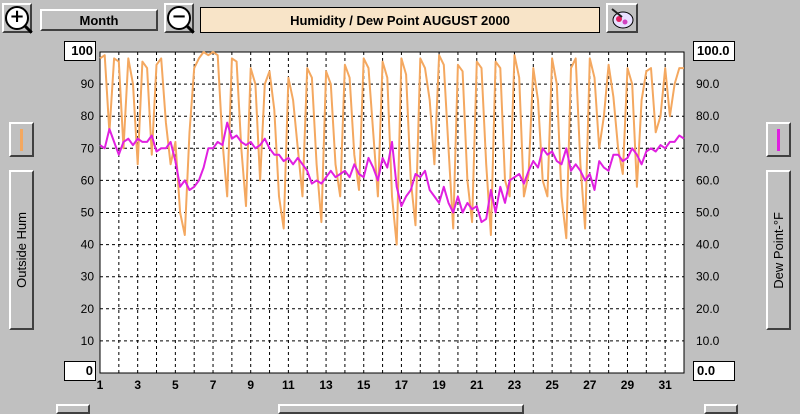 This screenshot has height=414, width=800. I want to click on y2-tick-label: 40.0, so click(708, 245).